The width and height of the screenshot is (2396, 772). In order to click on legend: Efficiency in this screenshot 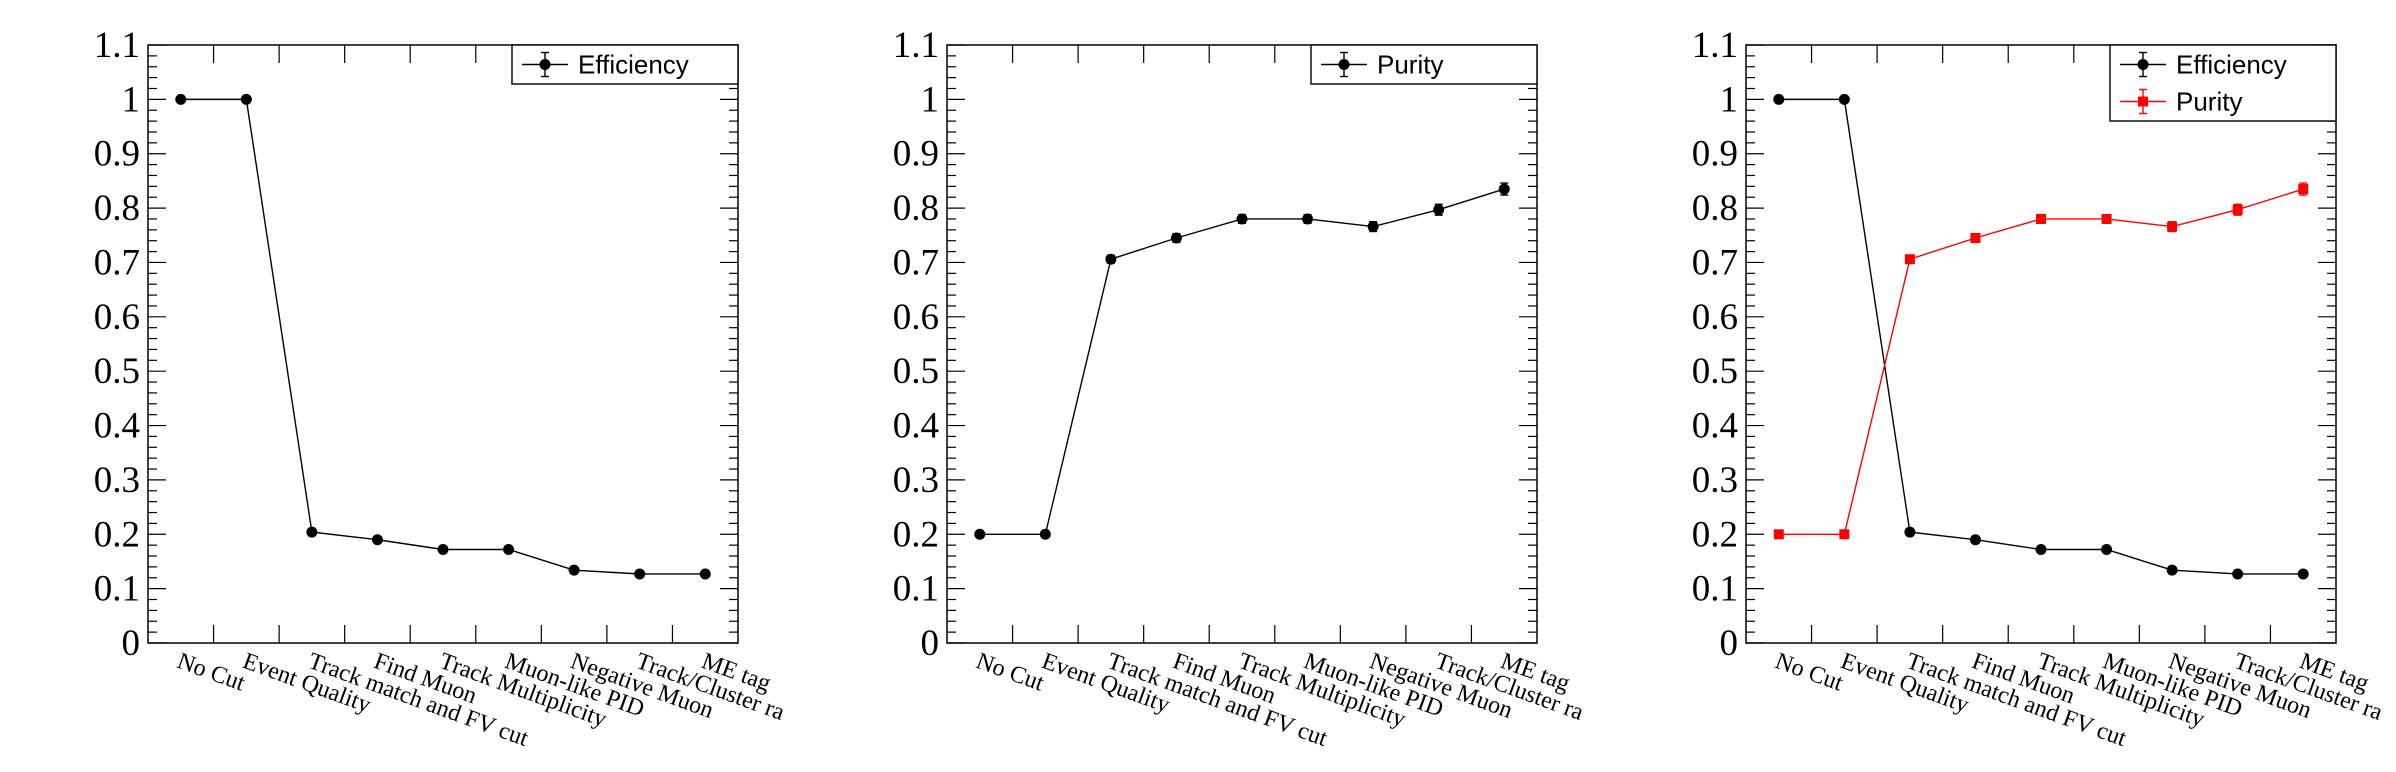, I will do `click(625, 64)`.